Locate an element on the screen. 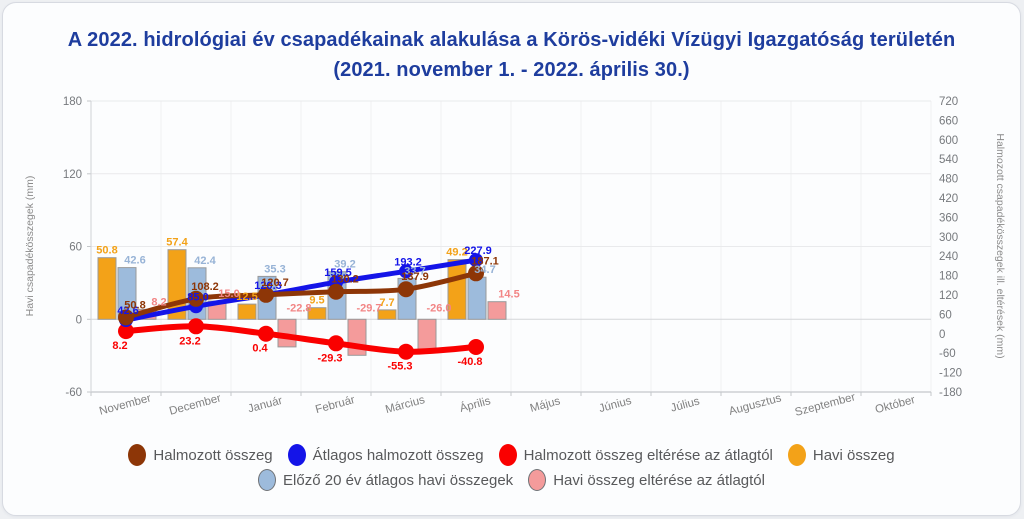  label-halmozott-osszeg-aprilis: 187.1 is located at coordinates (485, 261).